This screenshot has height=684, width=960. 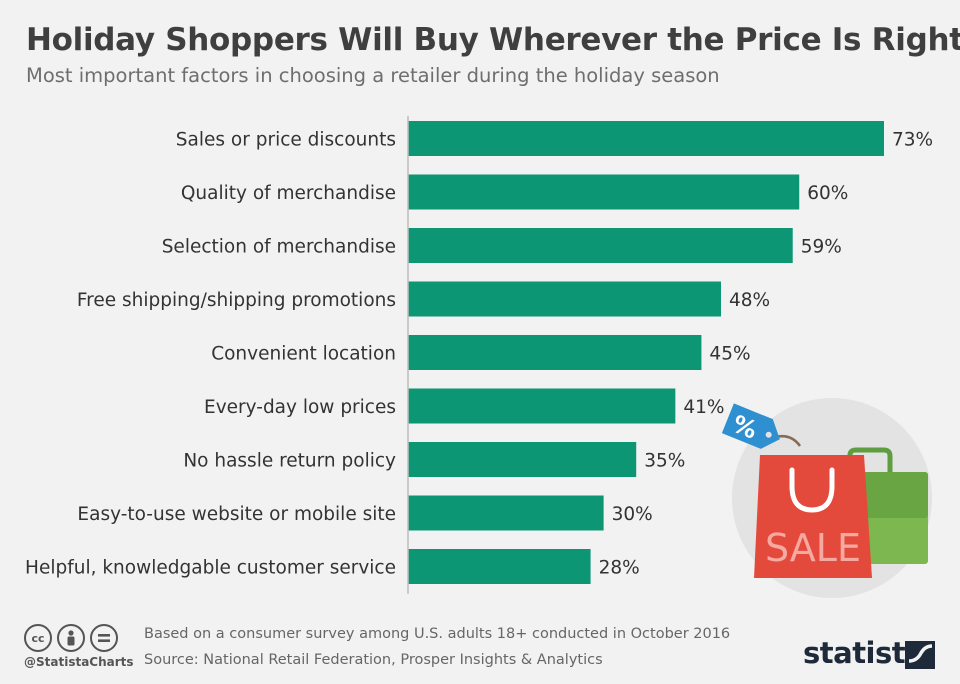 I want to click on value-label-5: 45%, so click(x=729, y=354).